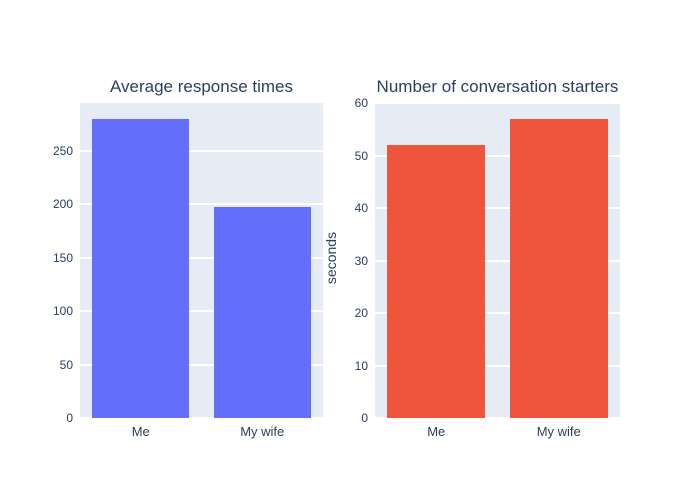 The height and width of the screenshot is (500, 700). I want to click on y-tick-label: 20, so click(361, 313).